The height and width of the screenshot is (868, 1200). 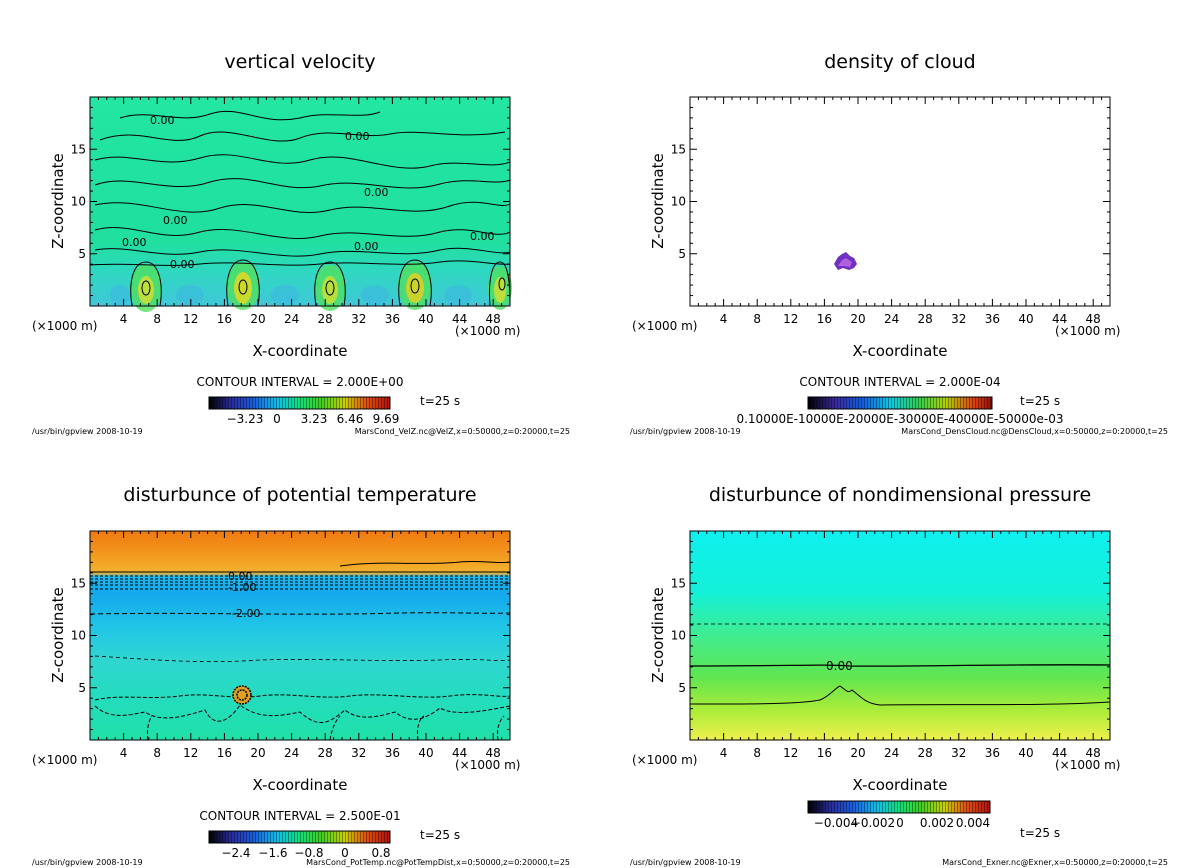 I want to click on x-unit-left: (×1000 m), so click(x=64, y=760).